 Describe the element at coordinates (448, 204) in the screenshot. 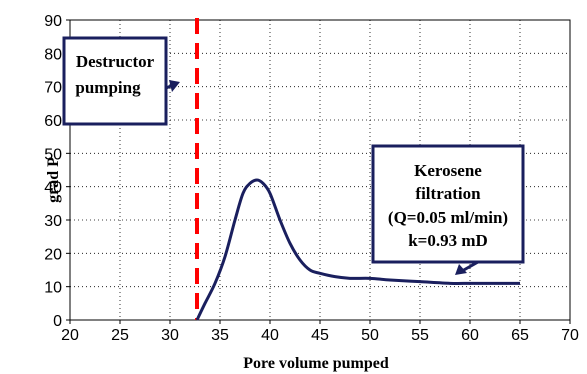

I see `annotation-kerosene-box` at that location.